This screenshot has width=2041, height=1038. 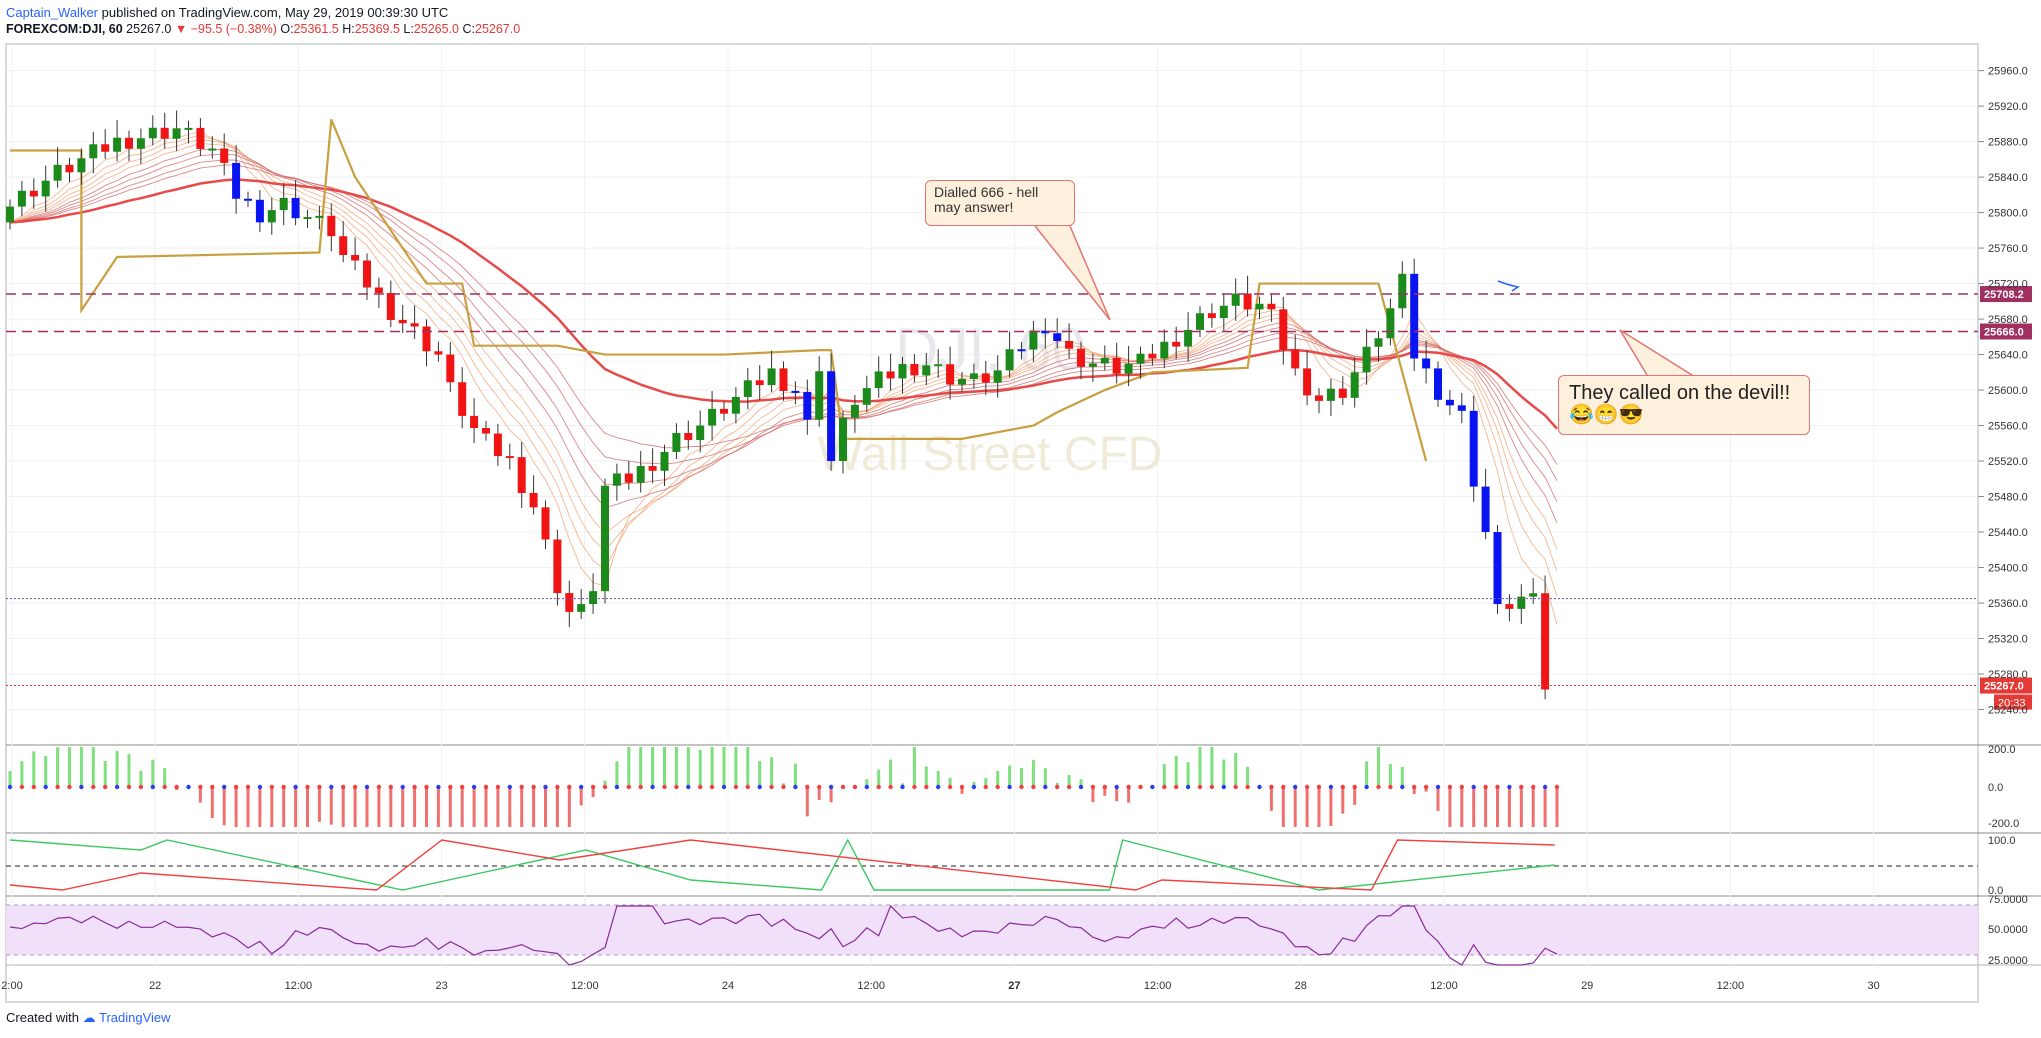 What do you see at coordinates (64, 29) in the screenshot?
I see `symbol-name: FOREXCOM:DJI, 60` at bounding box center [64, 29].